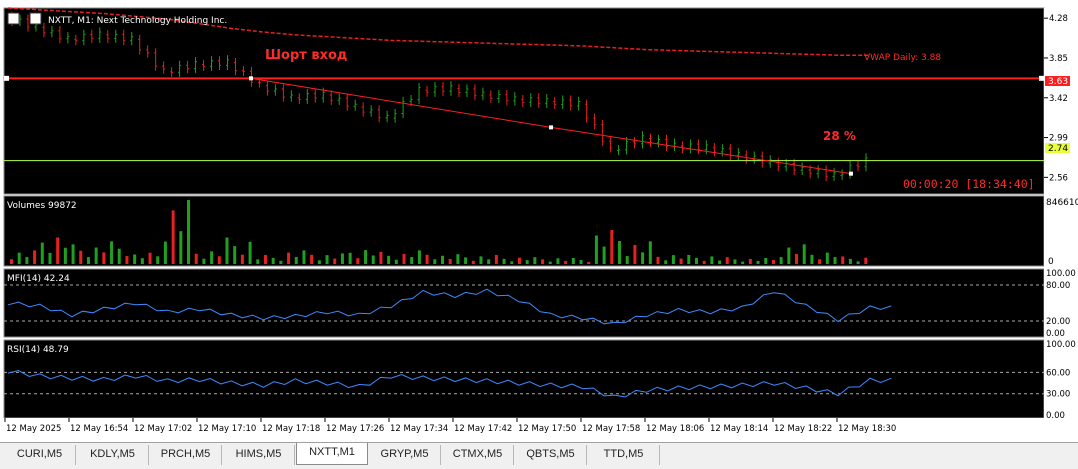 This screenshot has width=1078, height=469. Describe the element at coordinates (1058, 59) in the screenshot. I see `price-tick-label: 3.85` at that location.